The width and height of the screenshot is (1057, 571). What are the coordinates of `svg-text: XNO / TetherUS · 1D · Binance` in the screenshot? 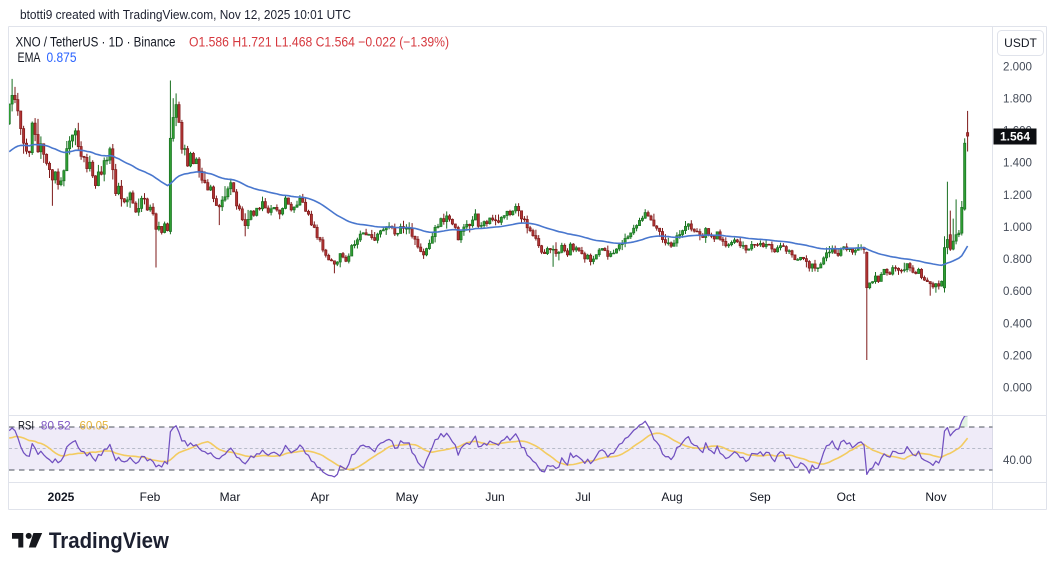 It's located at (96, 42).